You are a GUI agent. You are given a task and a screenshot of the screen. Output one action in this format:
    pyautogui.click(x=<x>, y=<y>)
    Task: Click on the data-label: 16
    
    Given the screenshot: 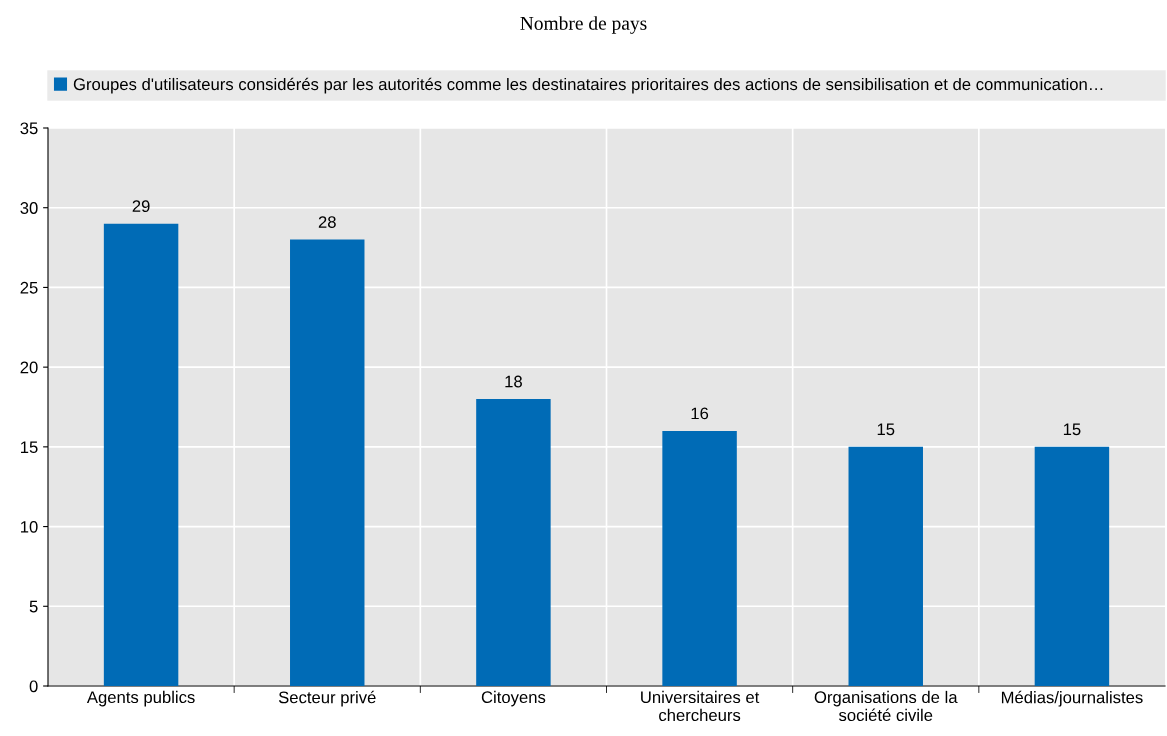 What is the action you would take?
    pyautogui.click(x=700, y=413)
    